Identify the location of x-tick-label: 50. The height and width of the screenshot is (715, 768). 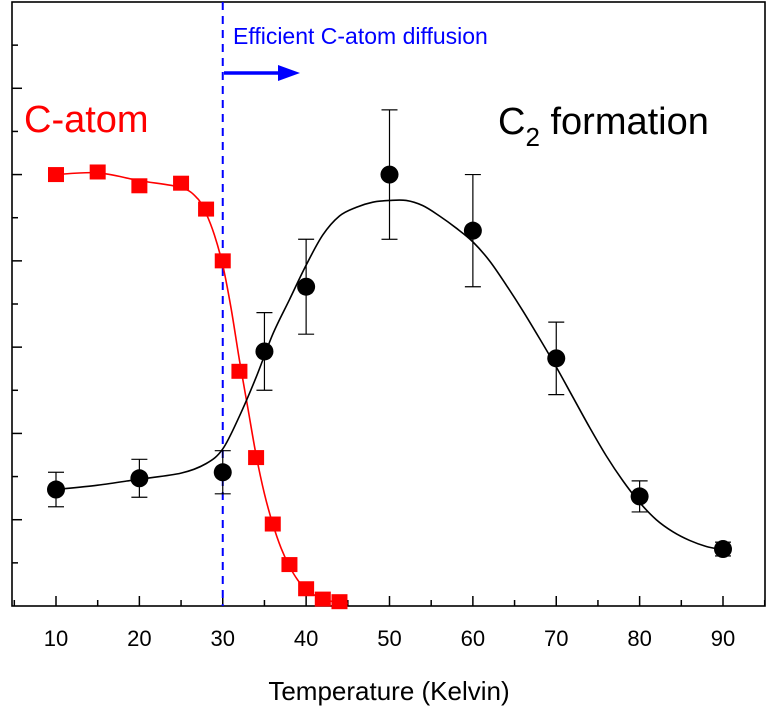
(389, 638).